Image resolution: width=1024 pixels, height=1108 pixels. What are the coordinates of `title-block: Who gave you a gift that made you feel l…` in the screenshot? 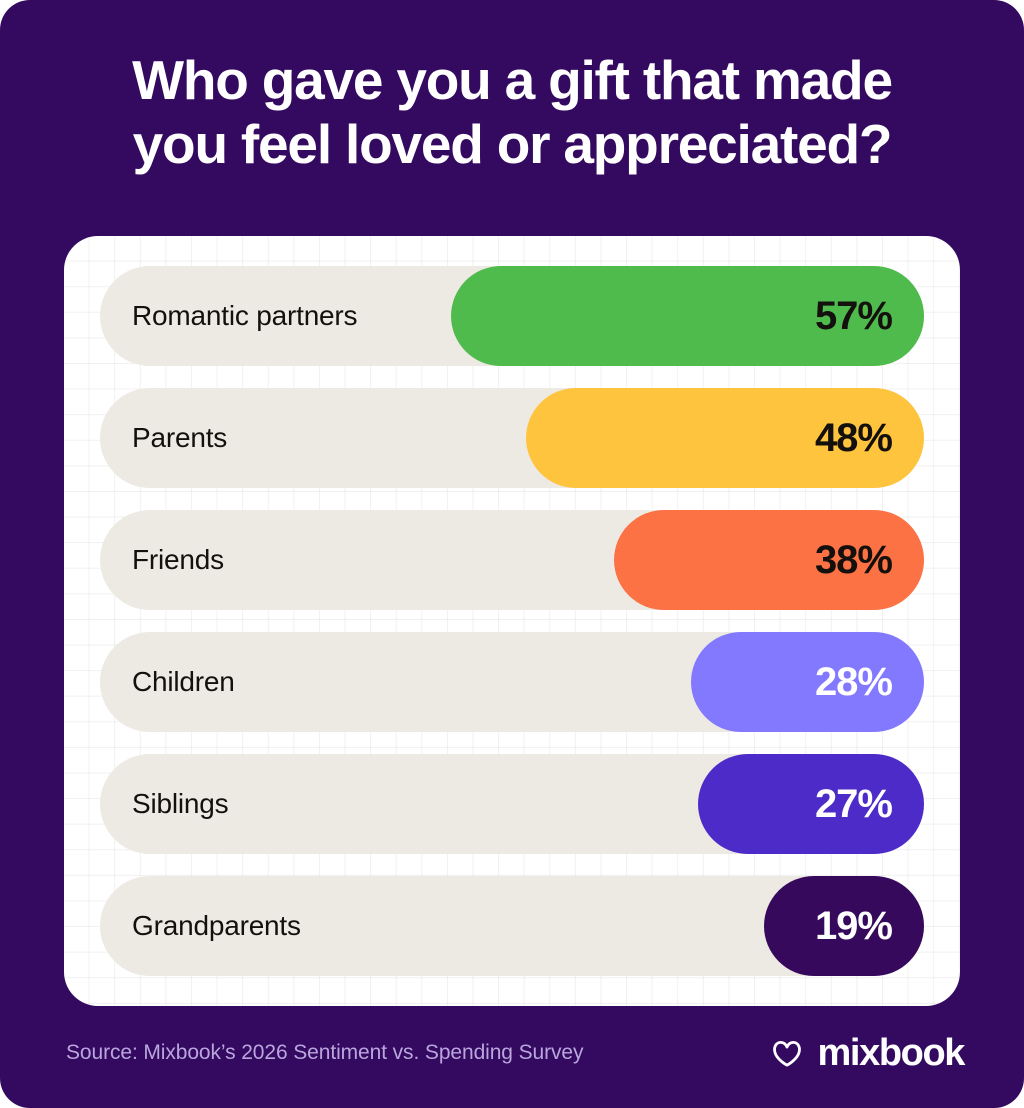 It's located at (512, 112).